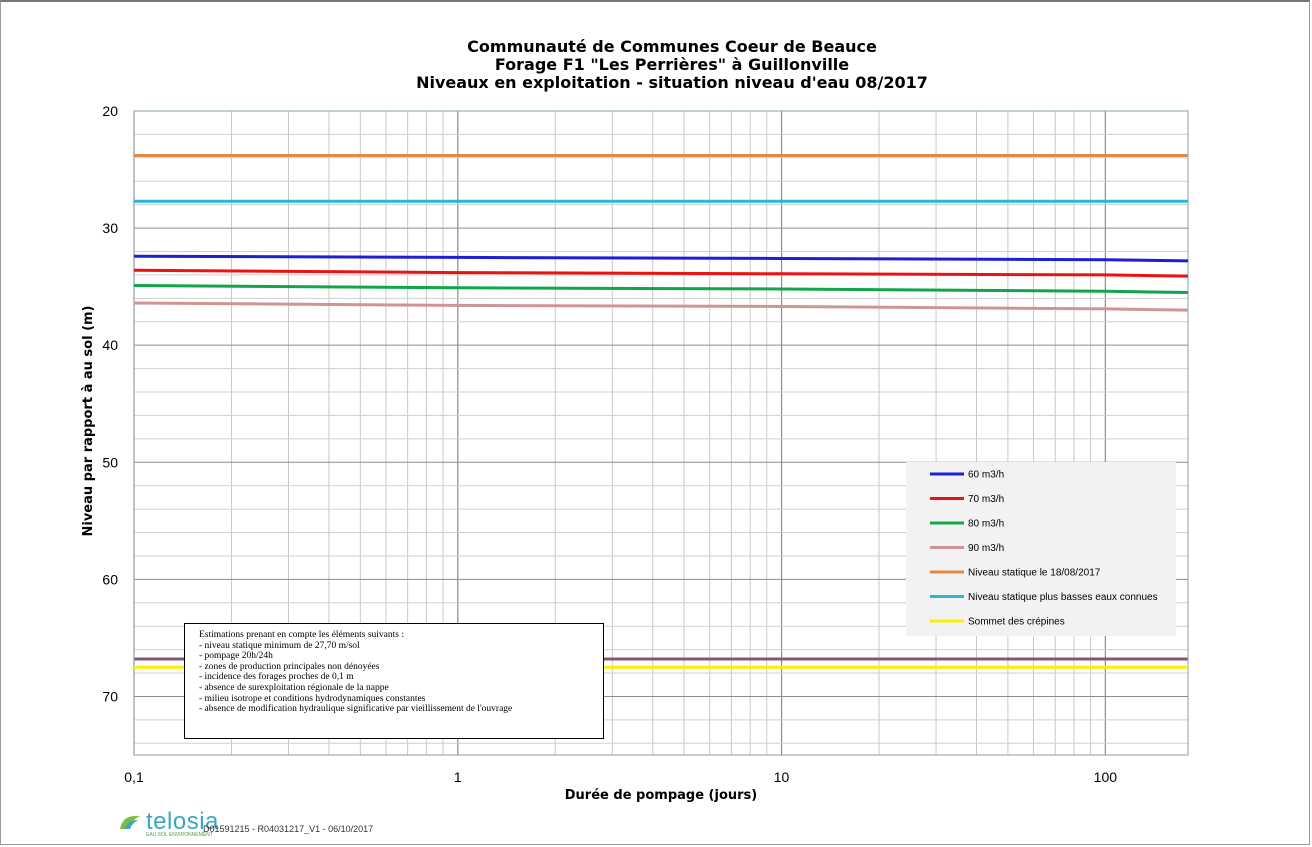 This screenshot has height=847, width=1312. Describe the element at coordinates (110, 228) in the screenshot. I see `y-tick-label: 30` at that location.